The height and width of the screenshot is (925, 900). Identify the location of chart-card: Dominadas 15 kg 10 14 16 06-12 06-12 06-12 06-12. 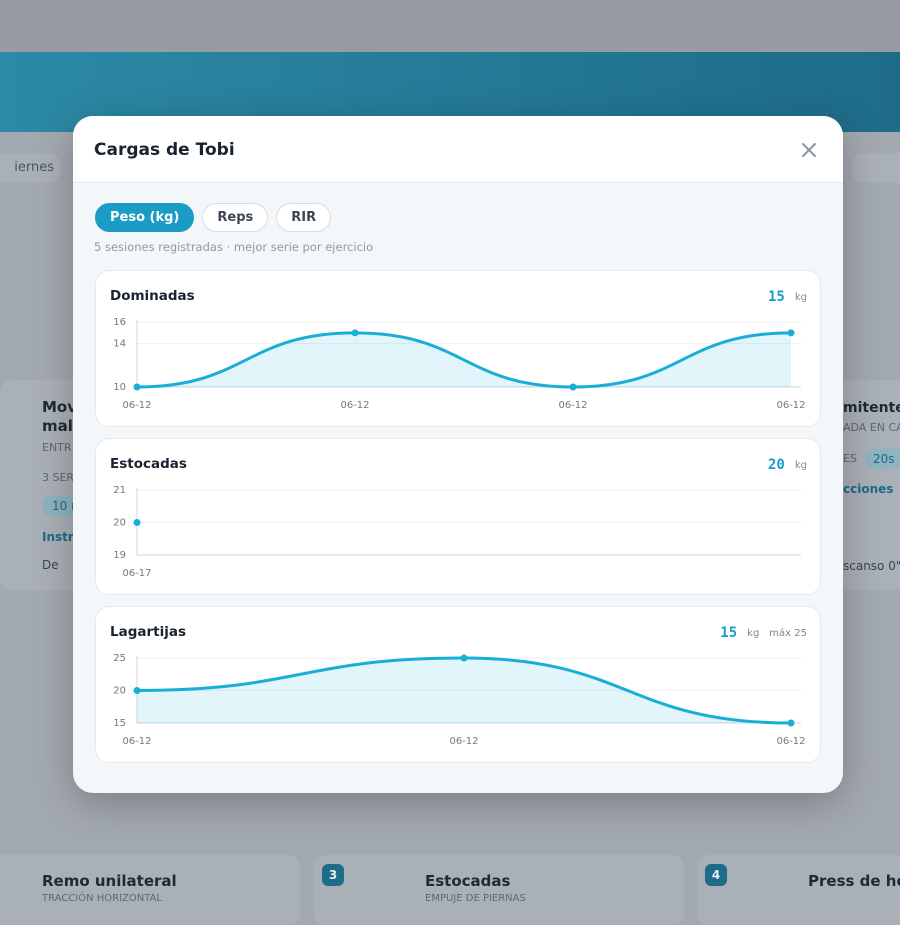
(458, 348).